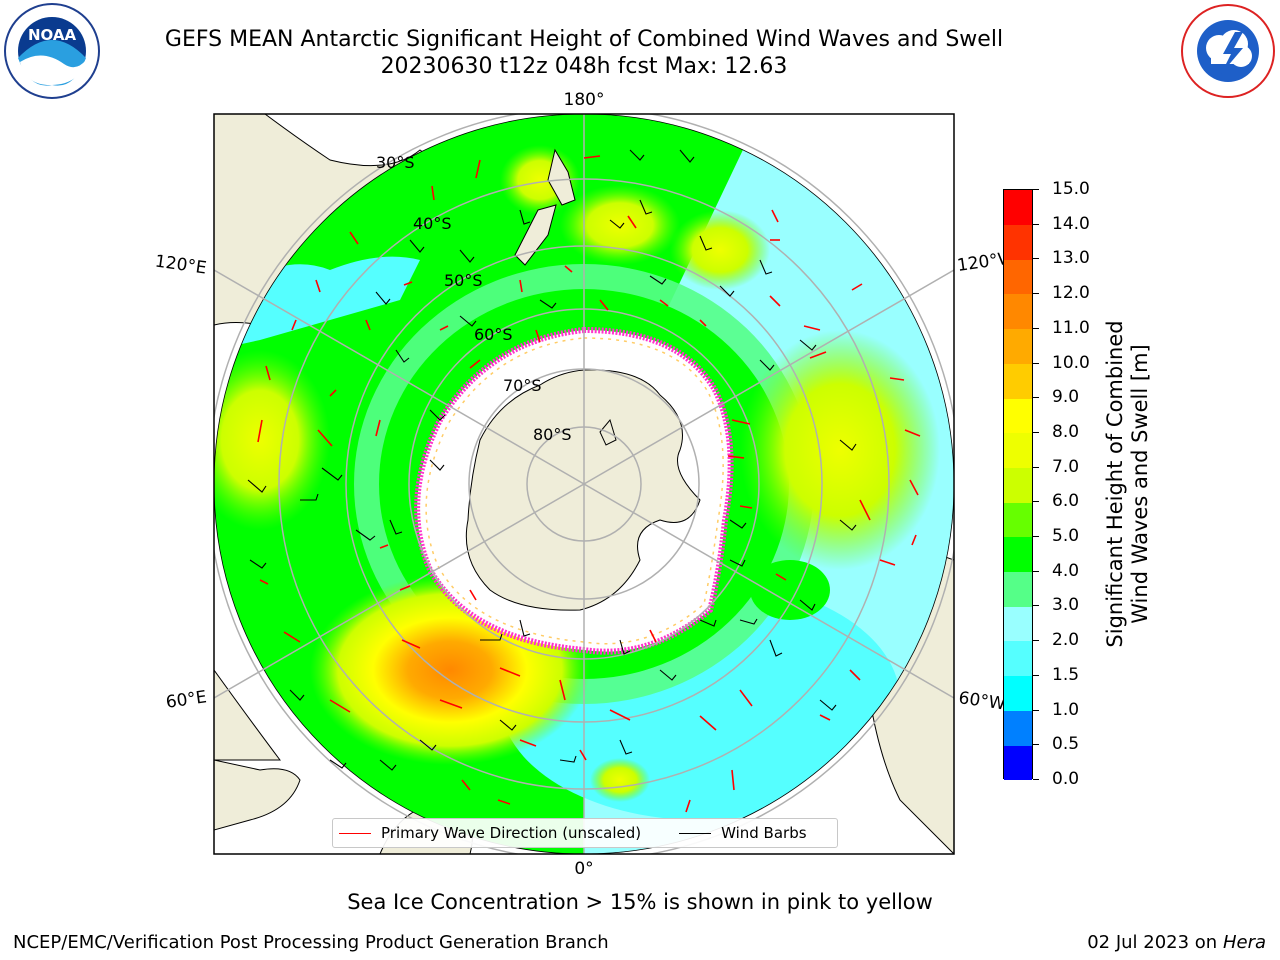 Image resolution: width=1280 pixels, height=960 pixels. What do you see at coordinates (695, 833) in the screenshot?
I see `legend-barb-swatch` at bounding box center [695, 833].